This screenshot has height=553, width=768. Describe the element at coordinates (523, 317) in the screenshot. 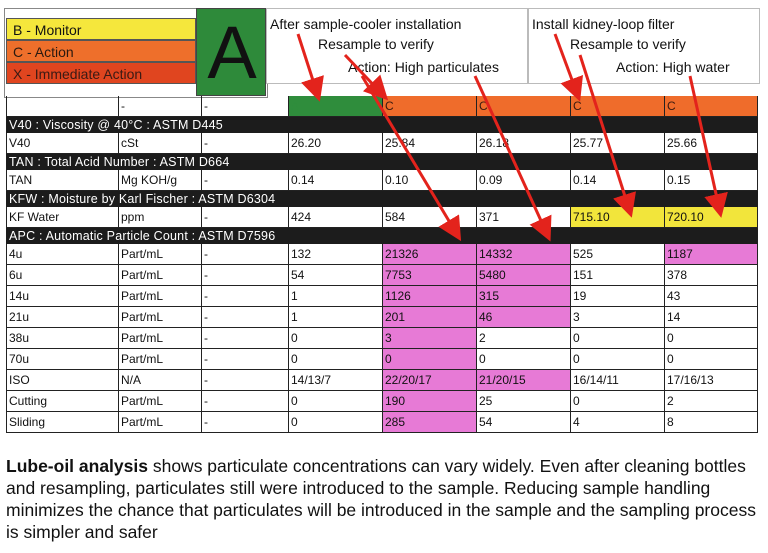

I see `value-cell: 46` at that location.